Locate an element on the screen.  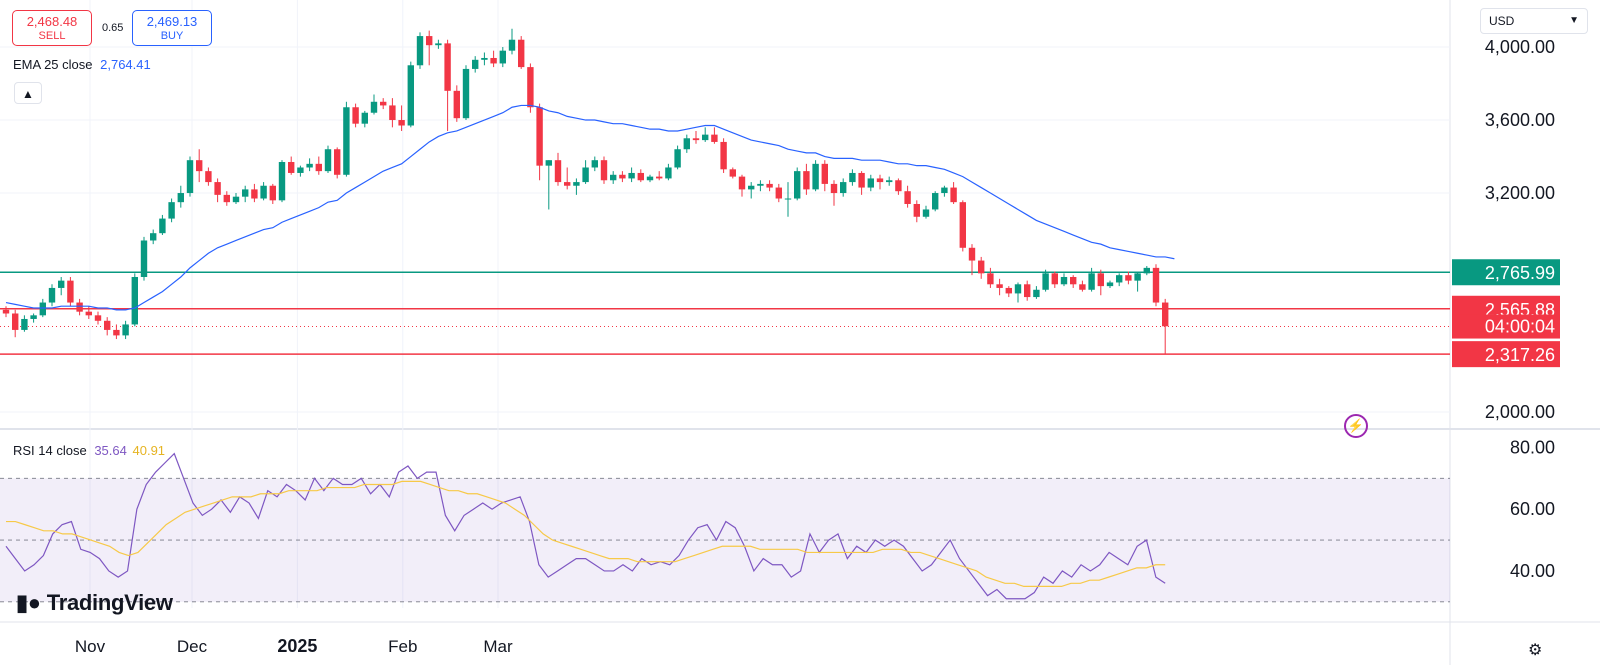
sell-button: 2,468.48 SELL is located at coordinates (52, 28).